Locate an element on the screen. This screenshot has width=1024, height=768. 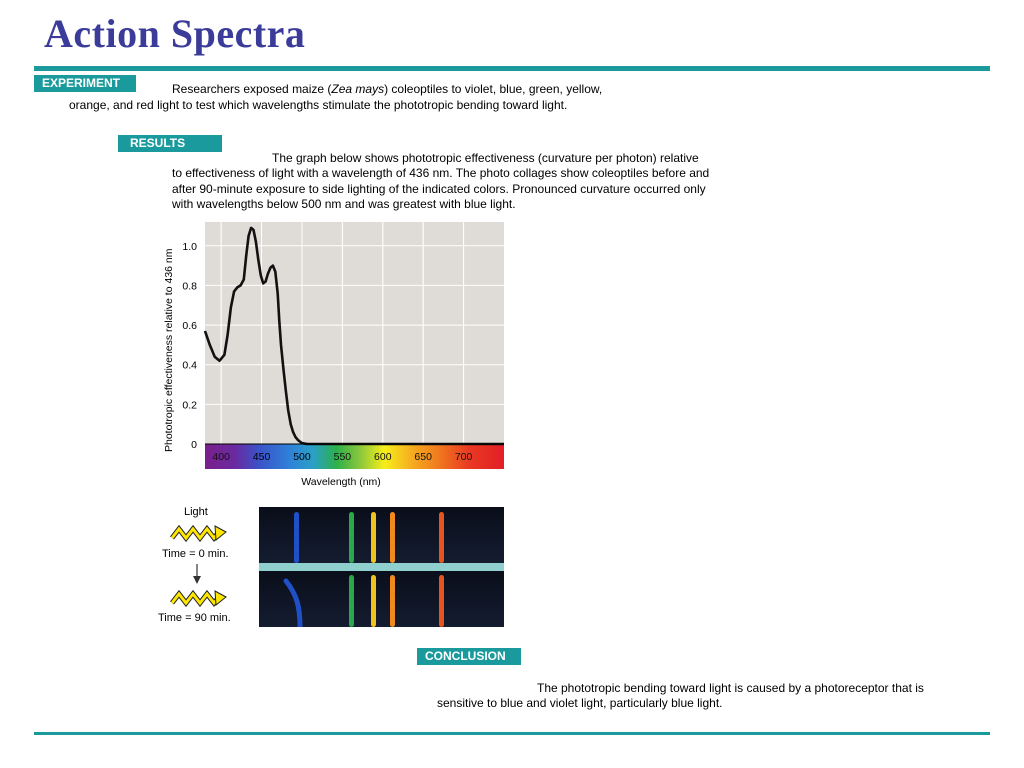
down-arrow-icon is located at coordinates (197, 574).